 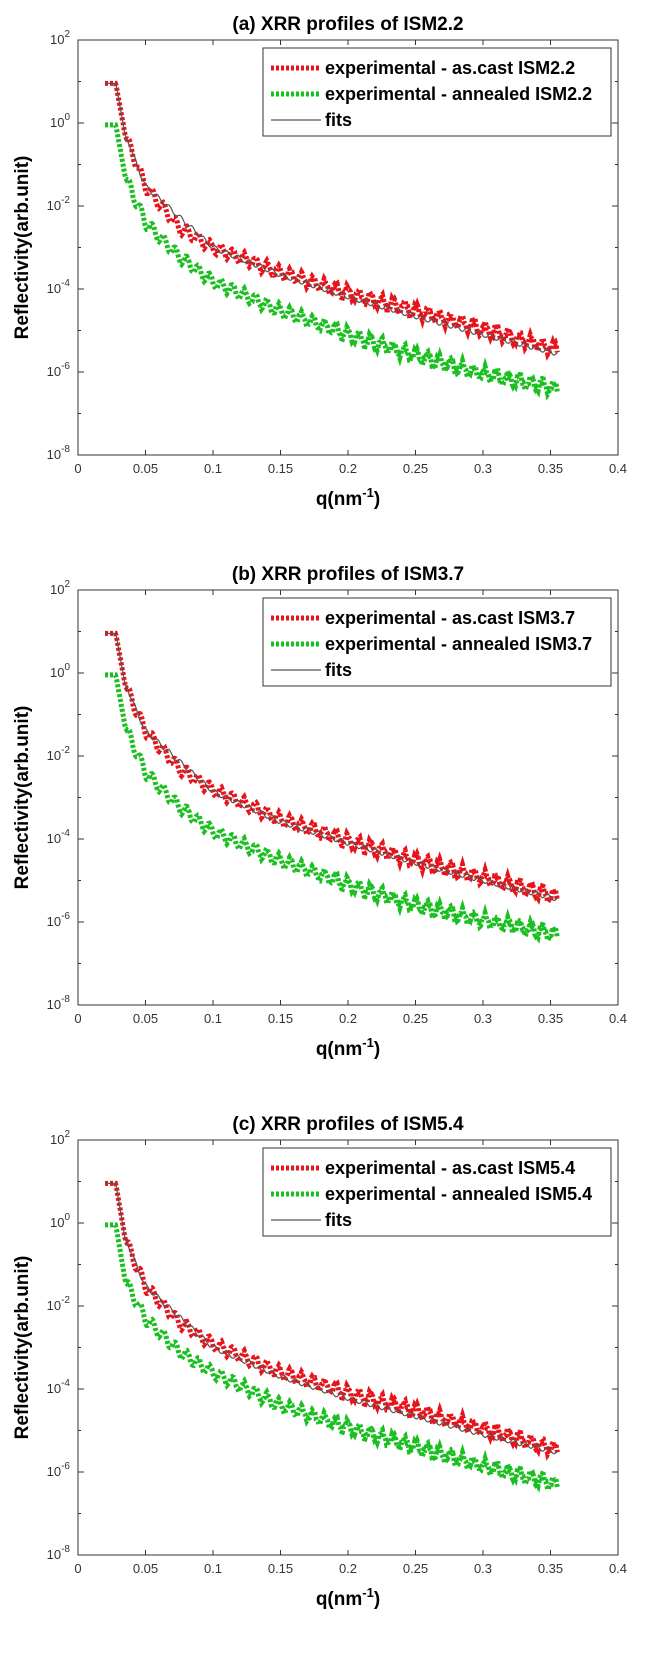 What do you see at coordinates (458, 1194) in the screenshot?
I see `legend-label: experimental - annealed ISM5.4` at bounding box center [458, 1194].